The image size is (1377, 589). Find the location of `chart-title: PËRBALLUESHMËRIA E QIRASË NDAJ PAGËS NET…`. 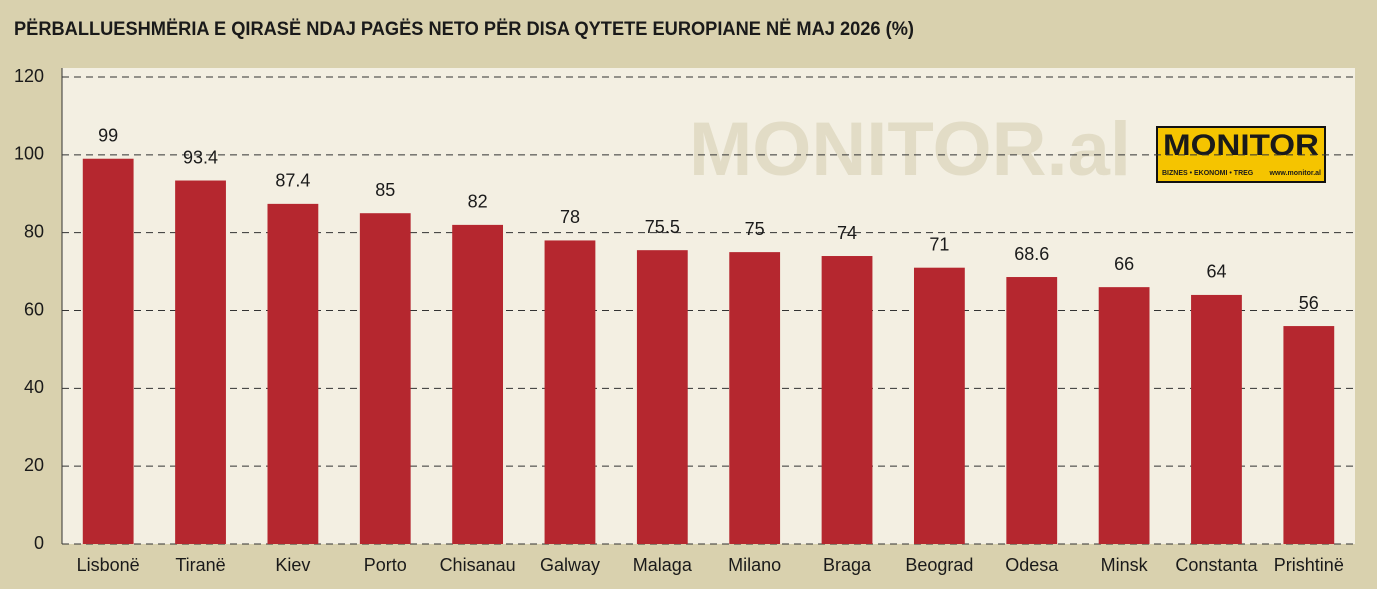

chart-title: PËRBALLUESHMËRIA E QIRASË NDAJ PAGËS NET… is located at coordinates (464, 29).